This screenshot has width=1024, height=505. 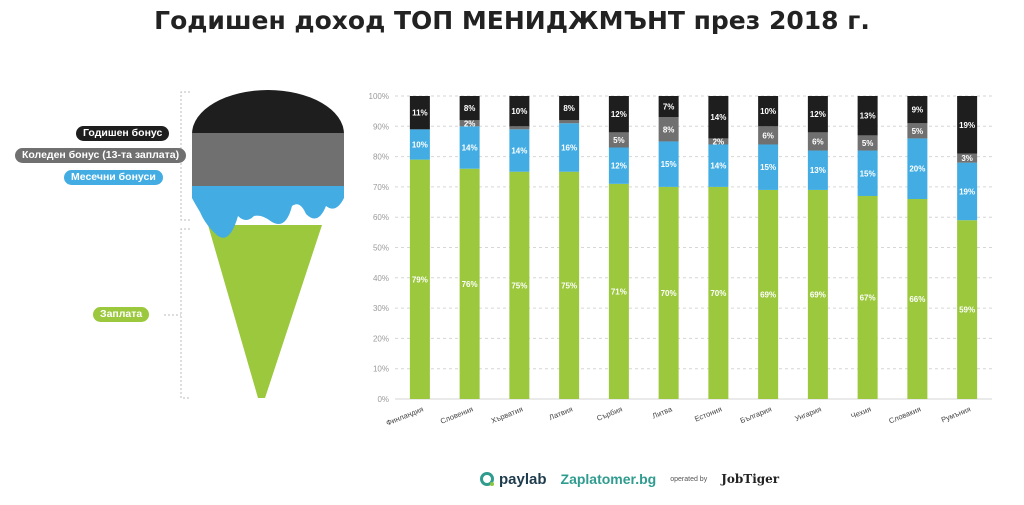 I want to click on data-label: 9%, so click(x=918, y=110).